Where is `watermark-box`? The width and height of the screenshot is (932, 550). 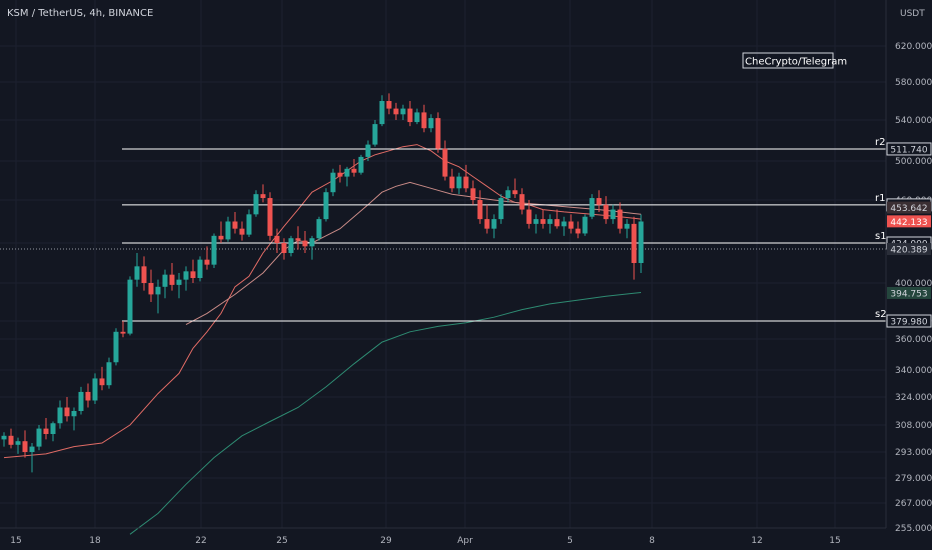 watermark-box is located at coordinates (788, 60).